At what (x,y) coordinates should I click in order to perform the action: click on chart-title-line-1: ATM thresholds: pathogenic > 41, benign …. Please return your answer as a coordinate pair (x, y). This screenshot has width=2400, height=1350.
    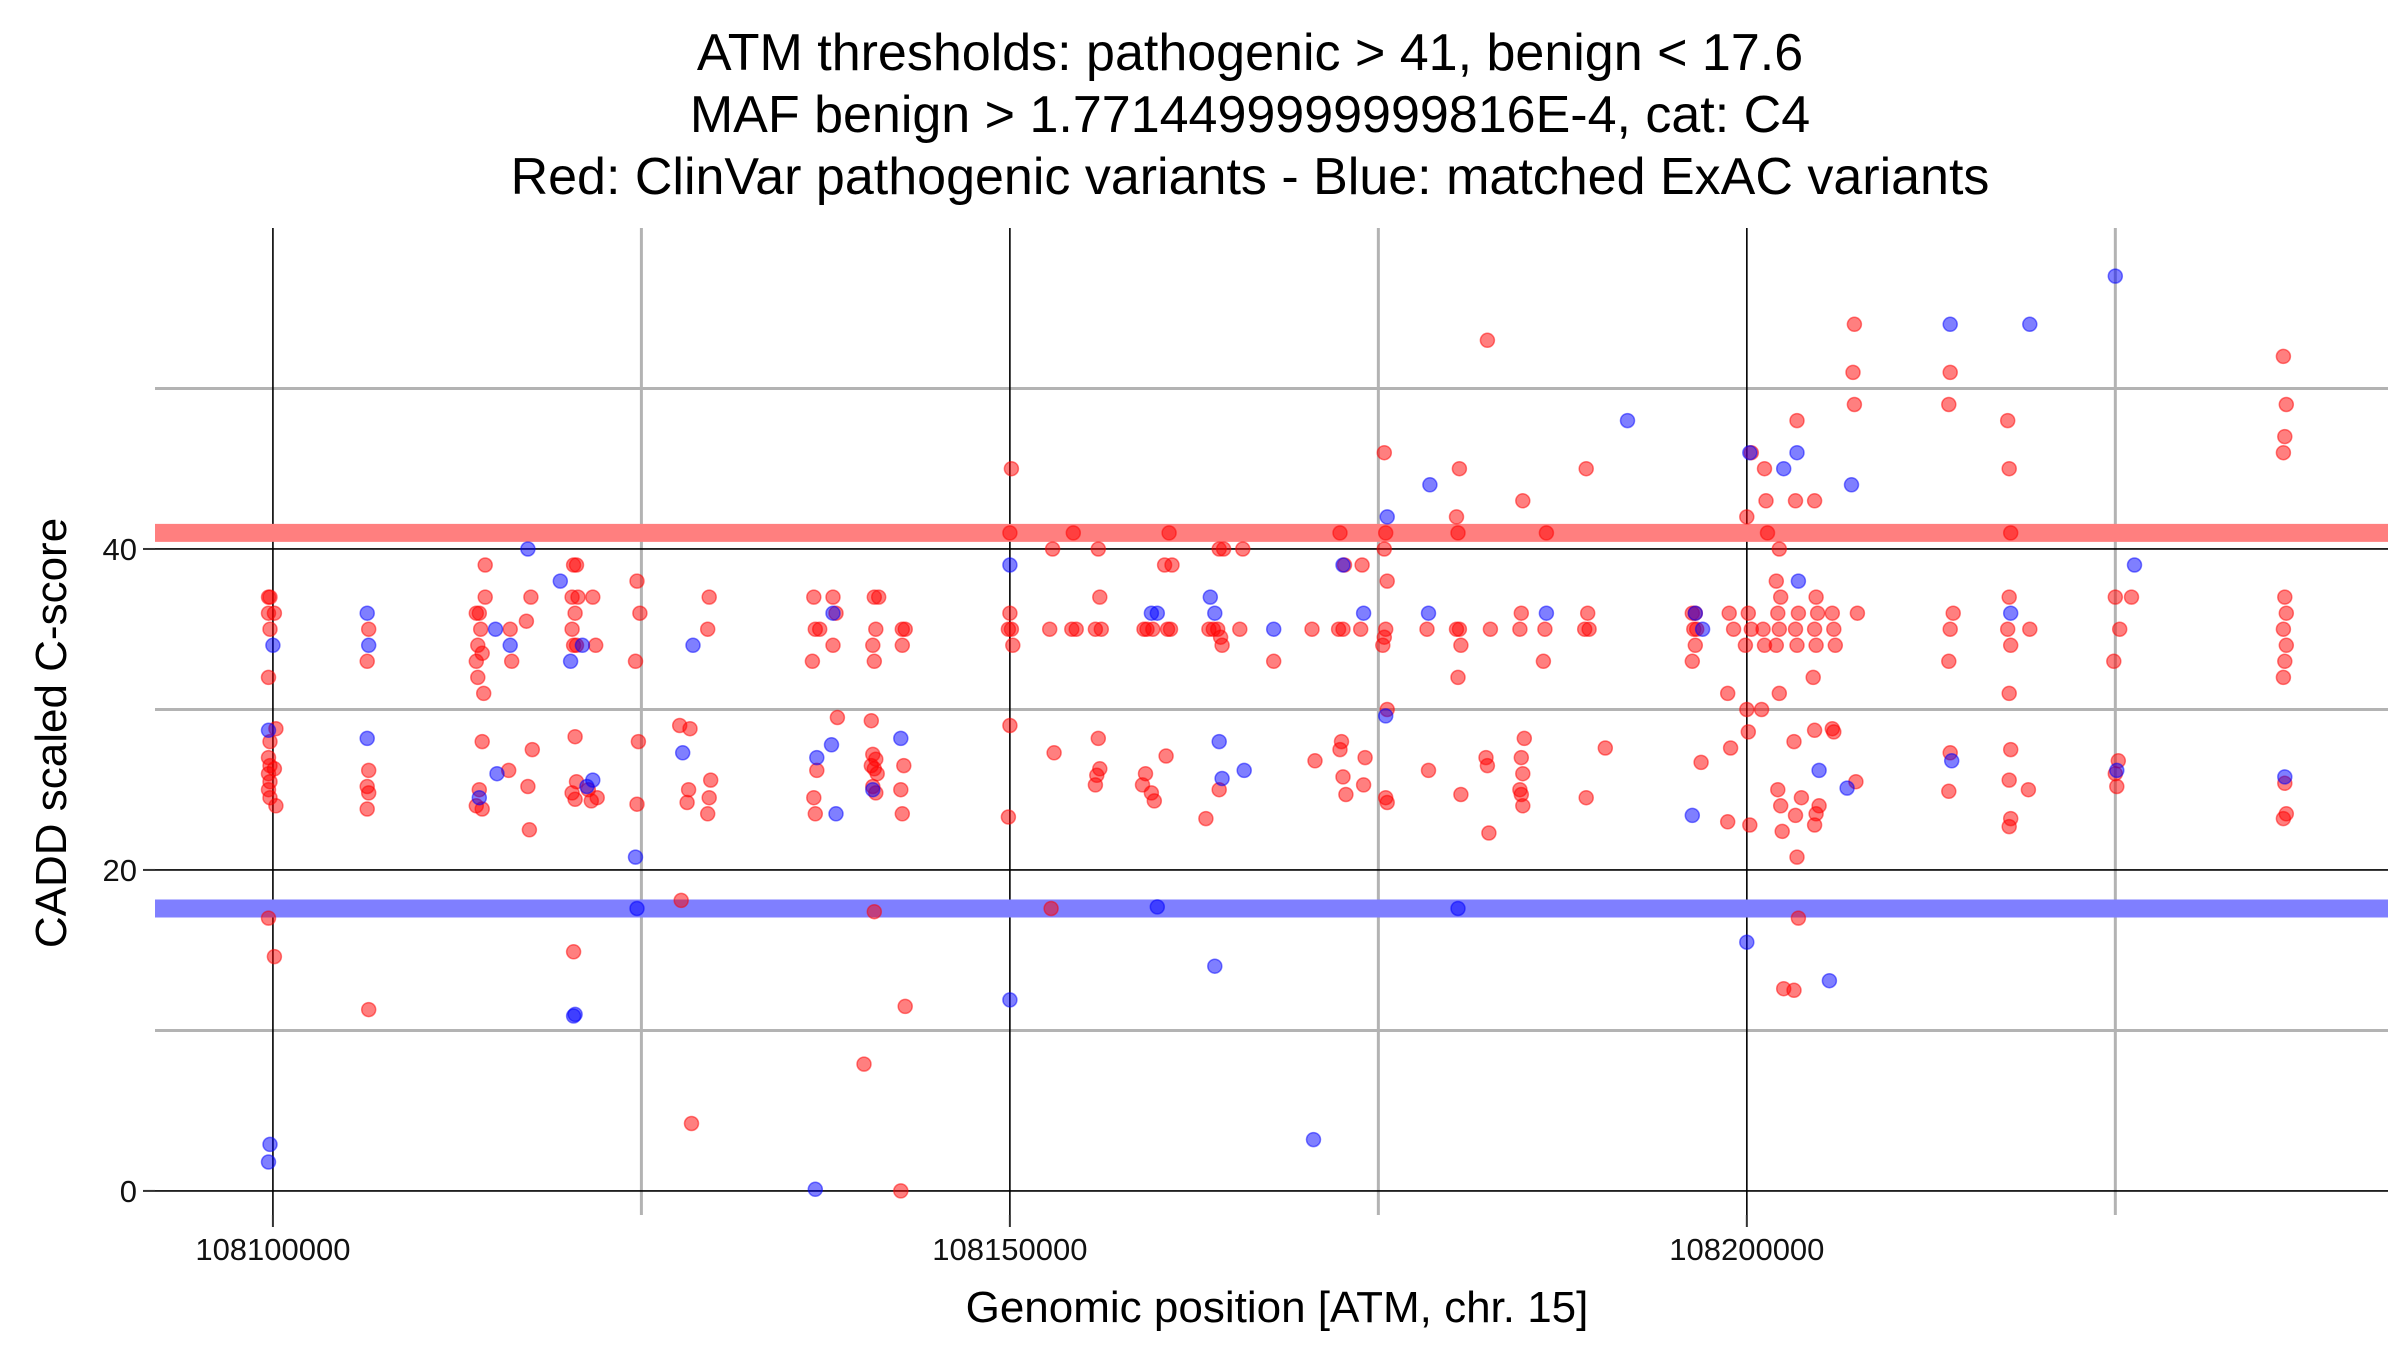
    Looking at the image, I should click on (1250, 53).